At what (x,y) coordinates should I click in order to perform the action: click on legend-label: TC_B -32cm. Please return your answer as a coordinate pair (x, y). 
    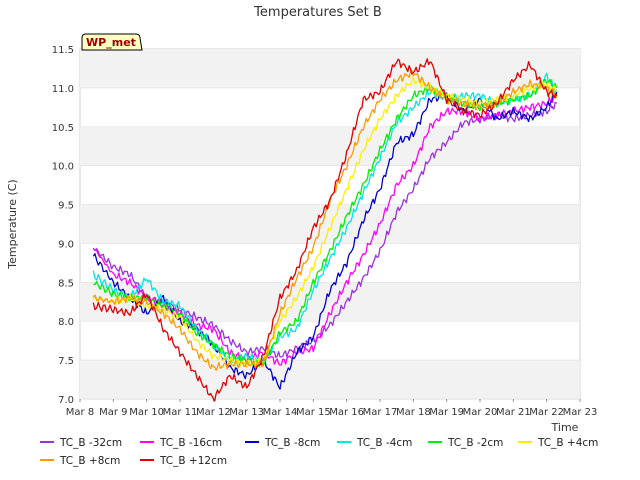
    Looking at the image, I should click on (90, 443).